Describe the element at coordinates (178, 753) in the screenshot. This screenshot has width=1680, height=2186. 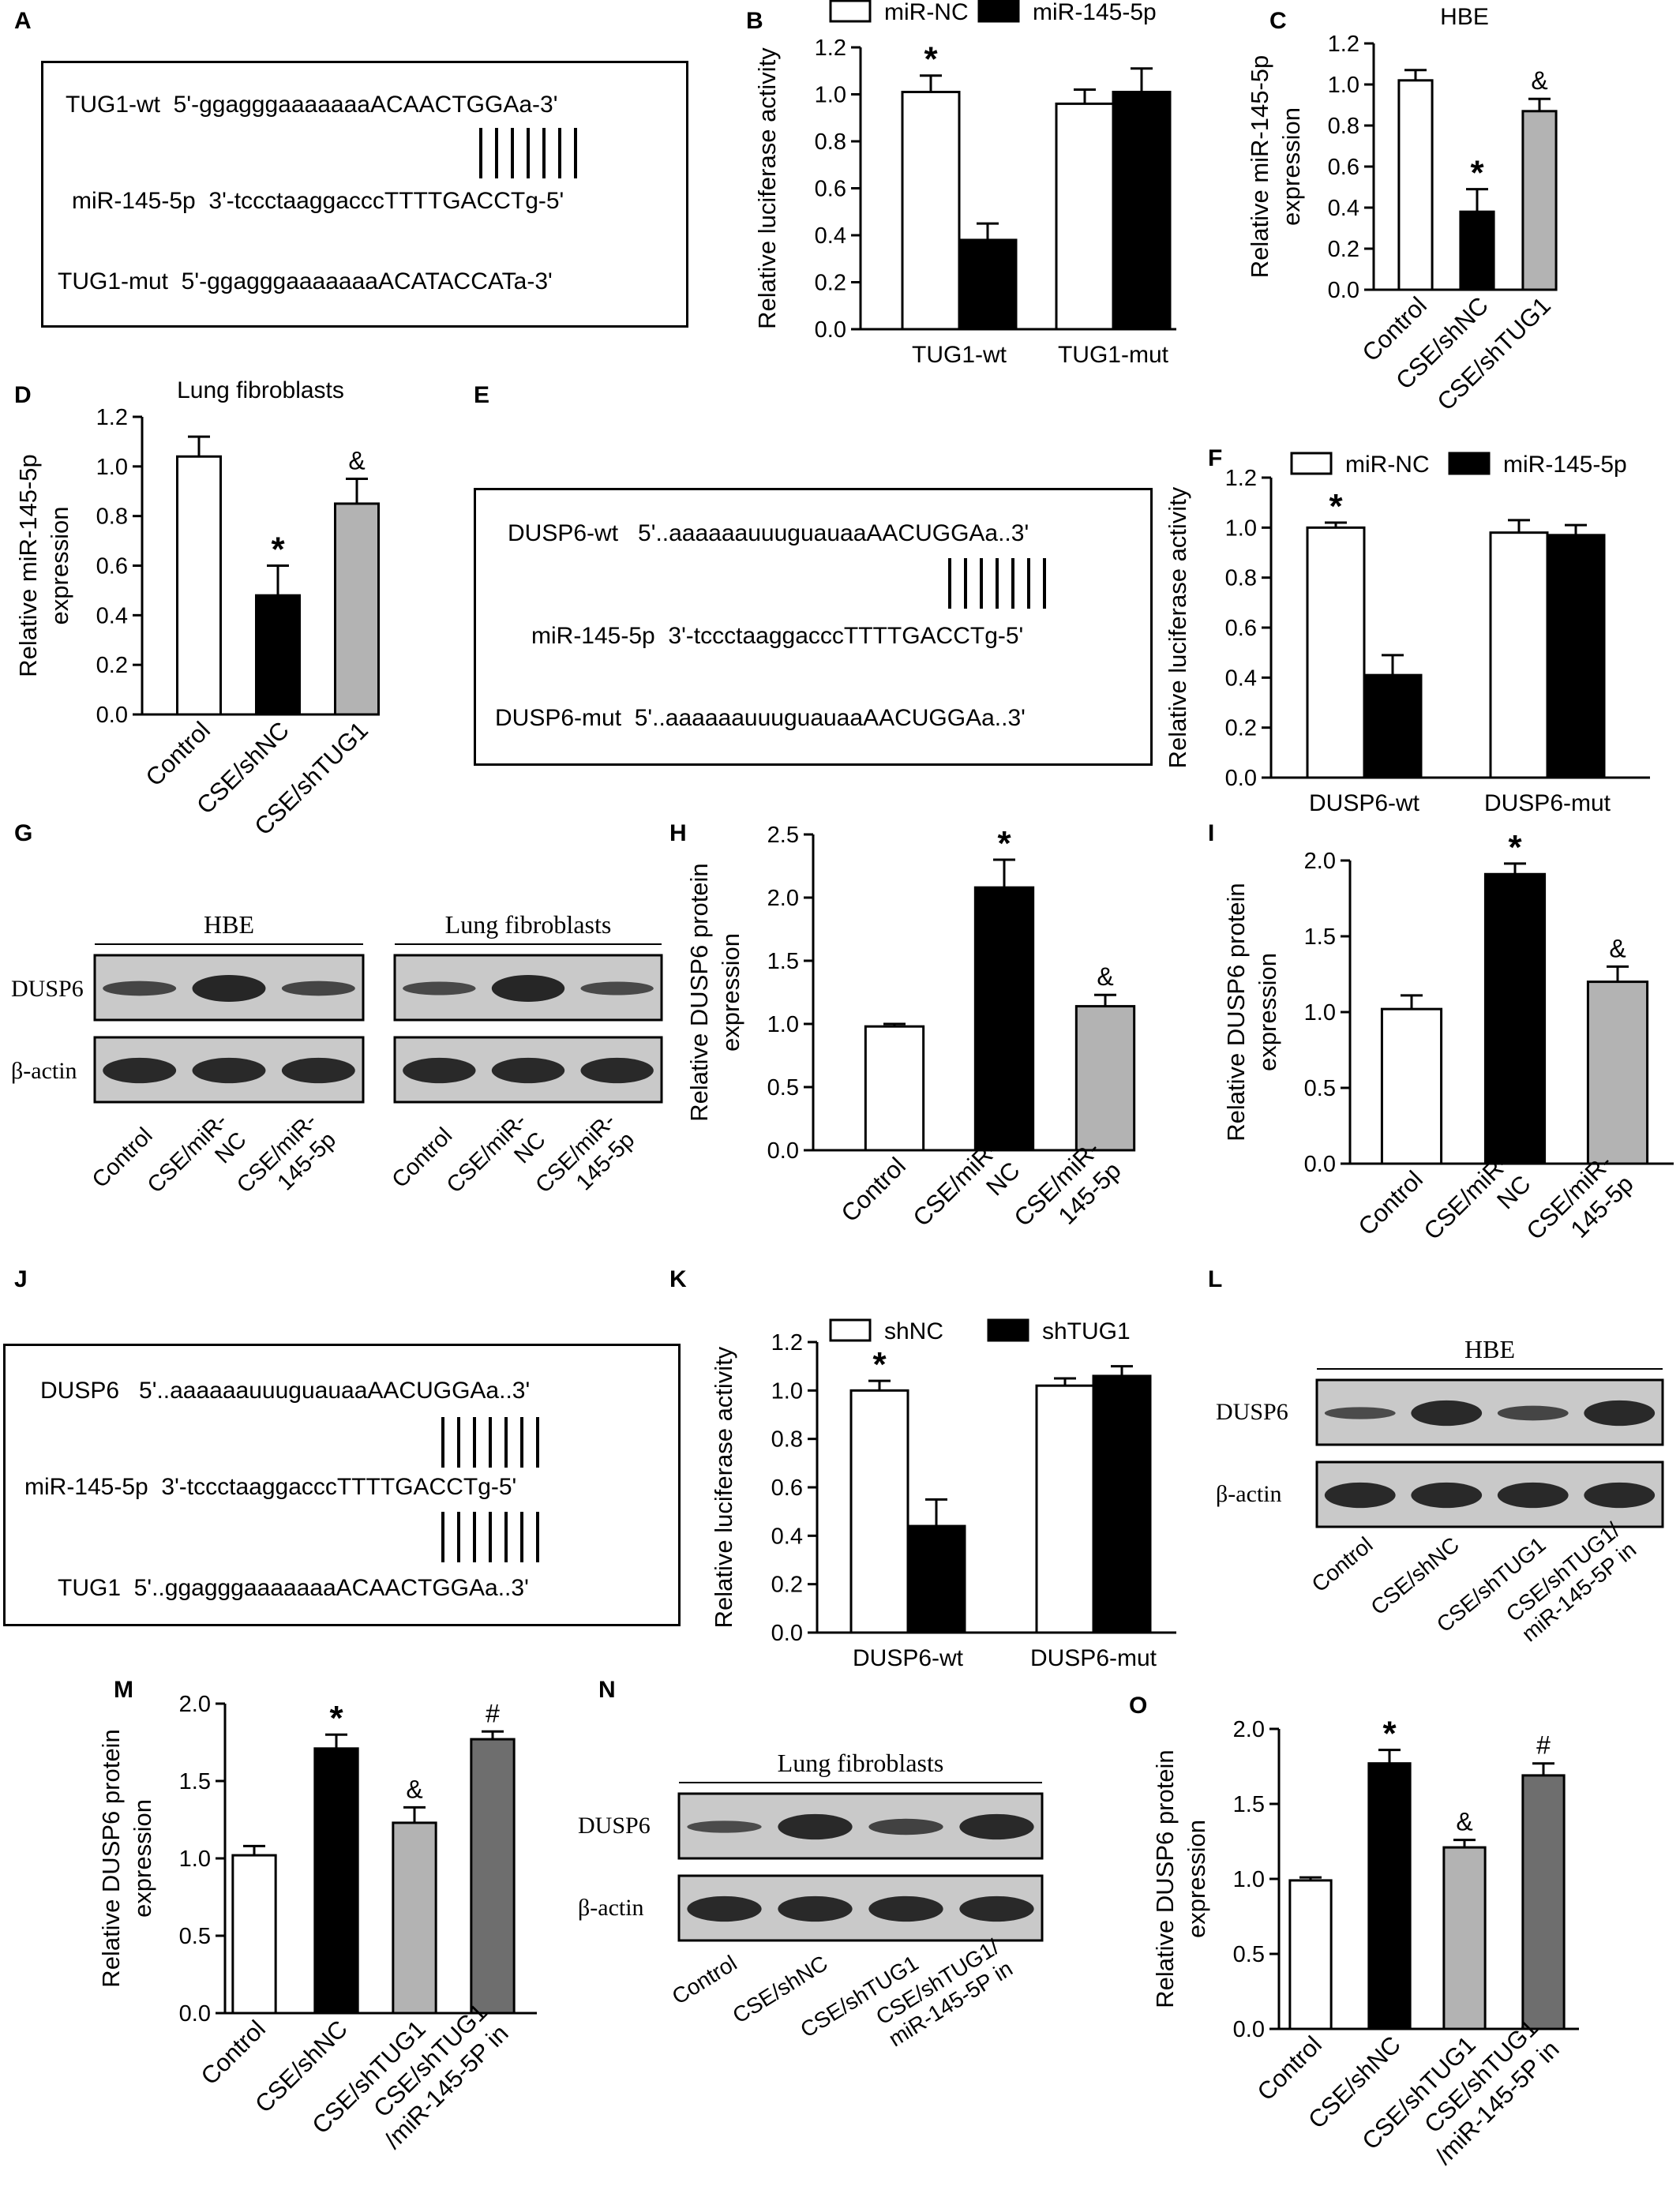
I see `x-tick-label: Control` at that location.